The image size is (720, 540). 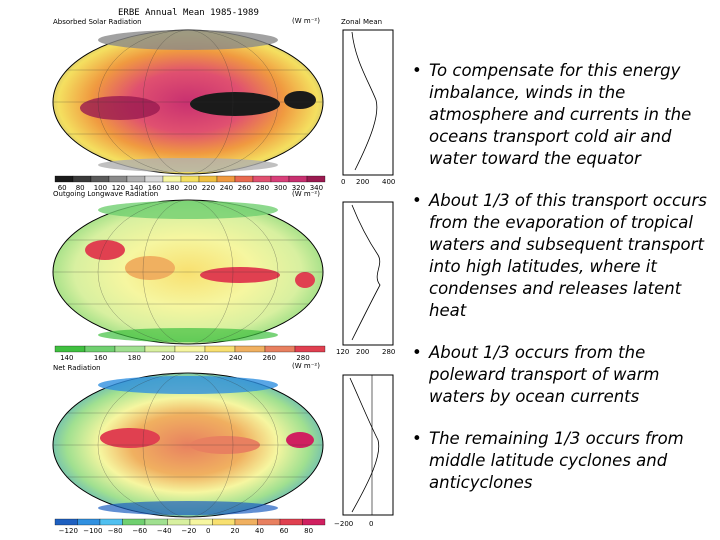 I want to click on olr-zonal-tick-0: 120, so click(x=343, y=352).